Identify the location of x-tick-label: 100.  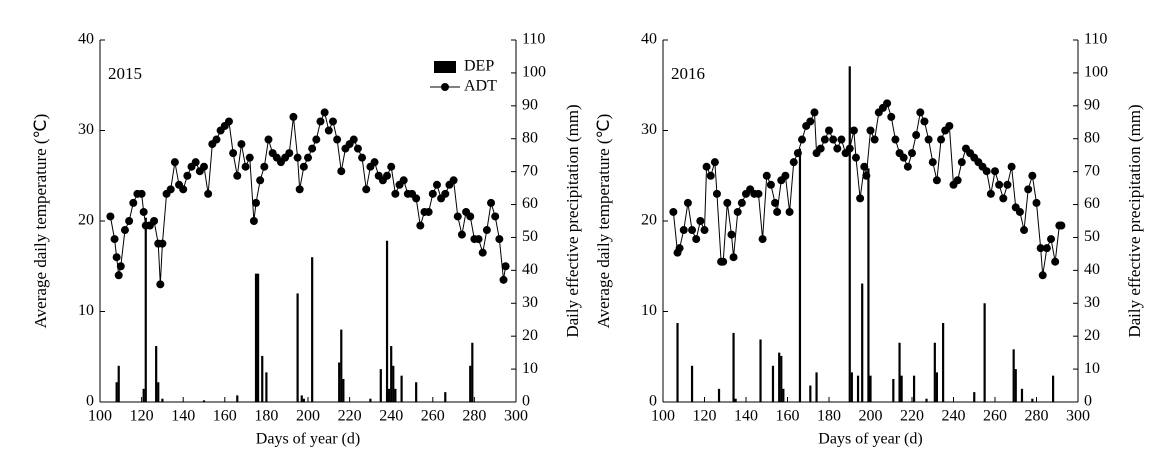
(100, 416).